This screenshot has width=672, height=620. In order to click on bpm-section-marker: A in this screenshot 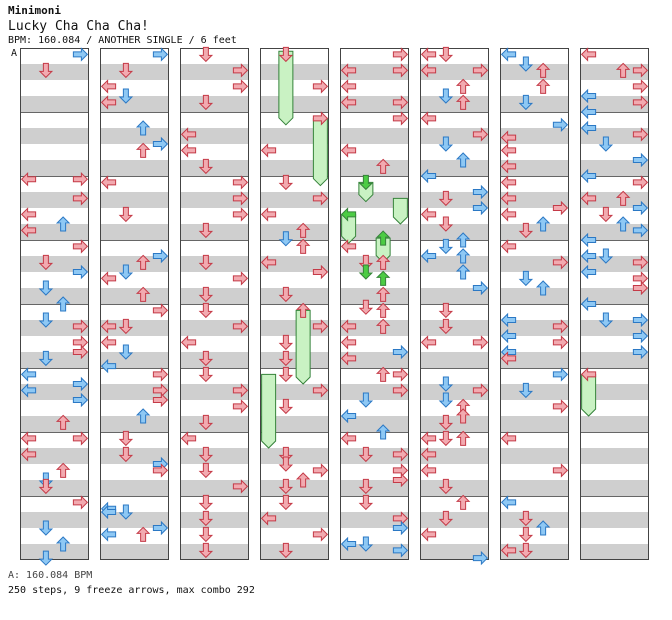, I will do `click(14, 53)`.